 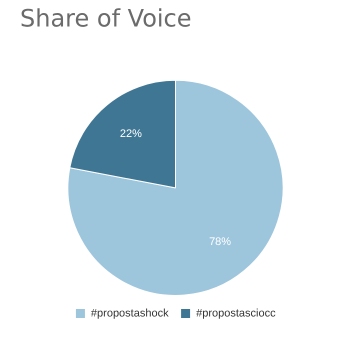 What do you see at coordinates (131, 134) in the screenshot?
I see `data-label: 22%` at bounding box center [131, 134].